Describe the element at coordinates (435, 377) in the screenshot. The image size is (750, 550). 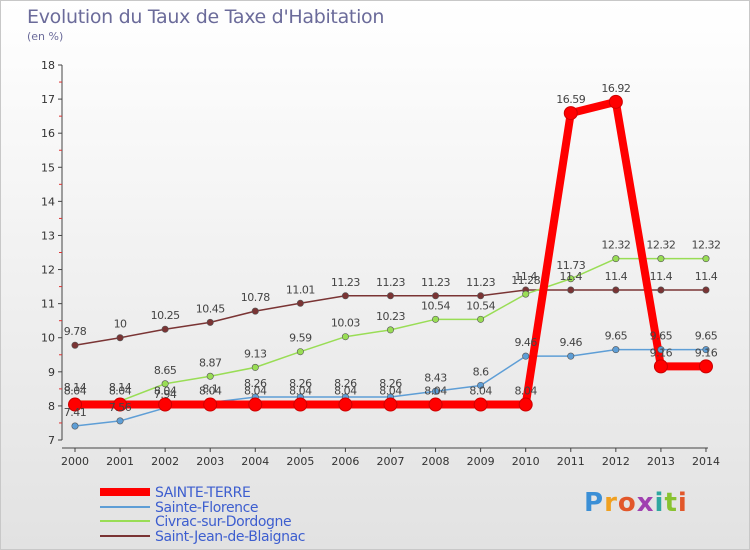
I see `data-label: 8.43` at that location.